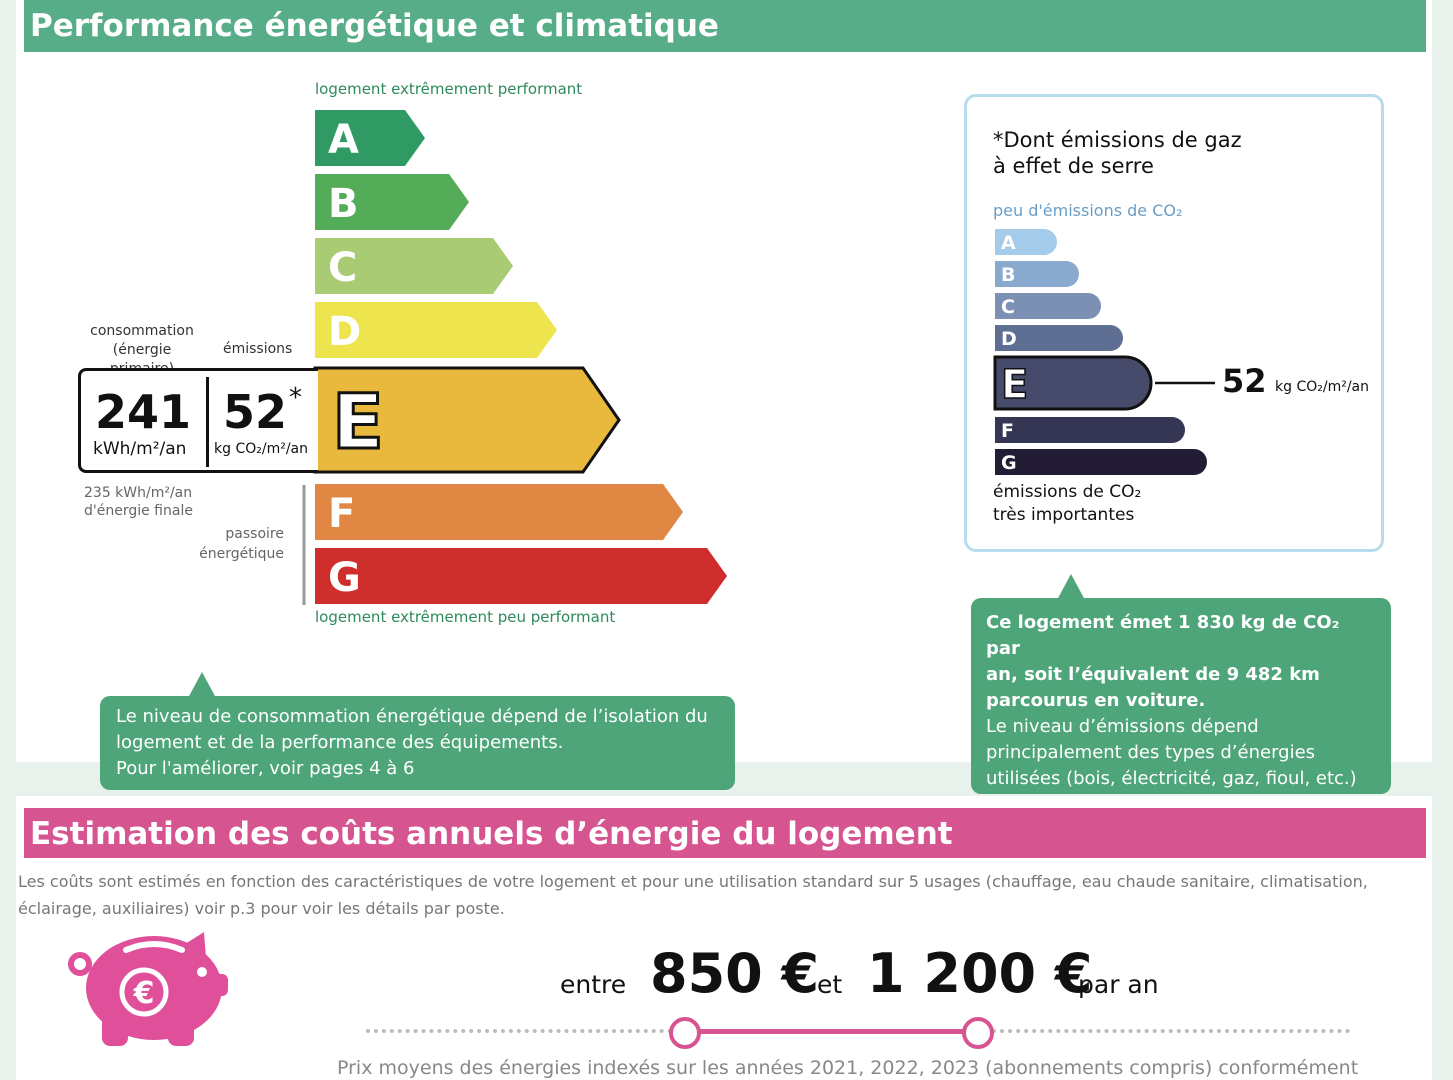 The image size is (1453, 1080). Describe the element at coordinates (436, 330) in the screenshot. I see `energy-class-d: D` at that location.